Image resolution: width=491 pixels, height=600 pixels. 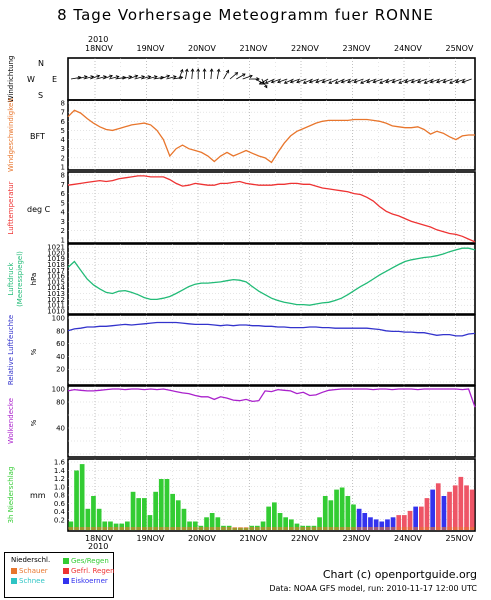 I want to click on humidity-unit: %, so click(x=34, y=351).